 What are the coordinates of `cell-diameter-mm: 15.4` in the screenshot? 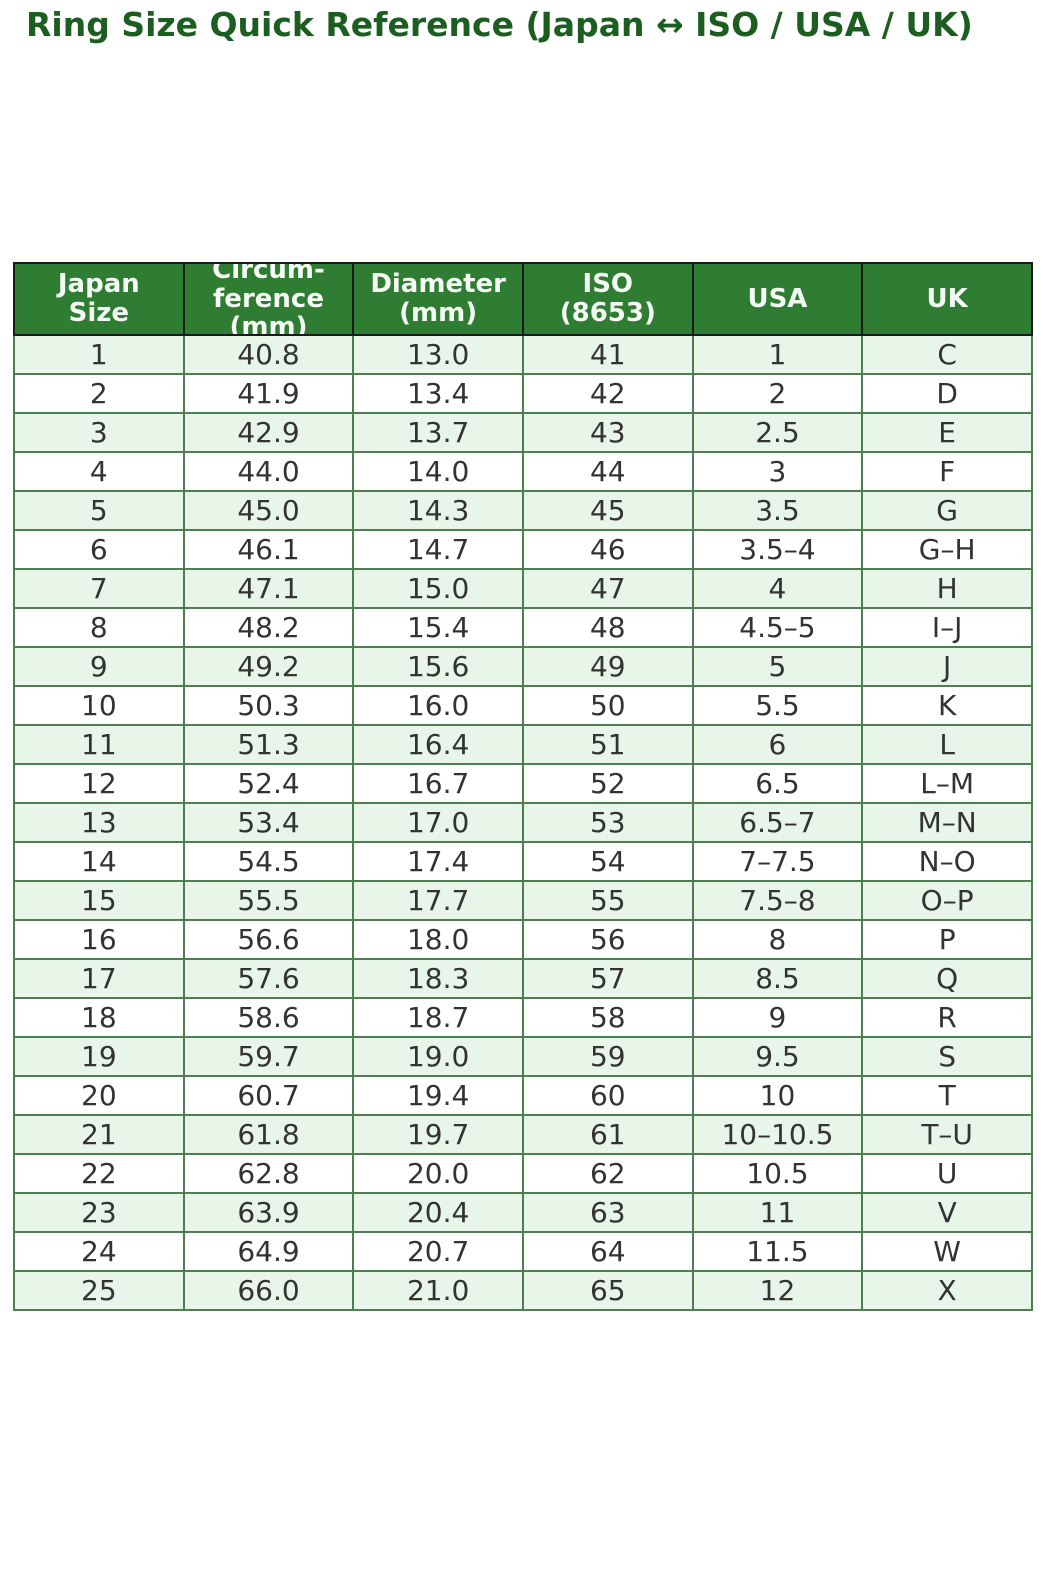 It's located at (438, 627).